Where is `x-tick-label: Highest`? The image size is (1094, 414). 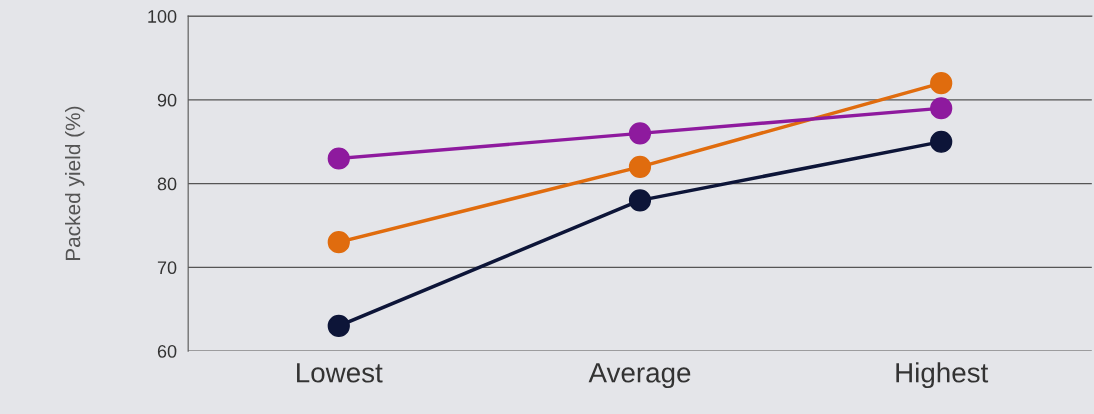
x-tick-label: Highest is located at coordinates (942, 375).